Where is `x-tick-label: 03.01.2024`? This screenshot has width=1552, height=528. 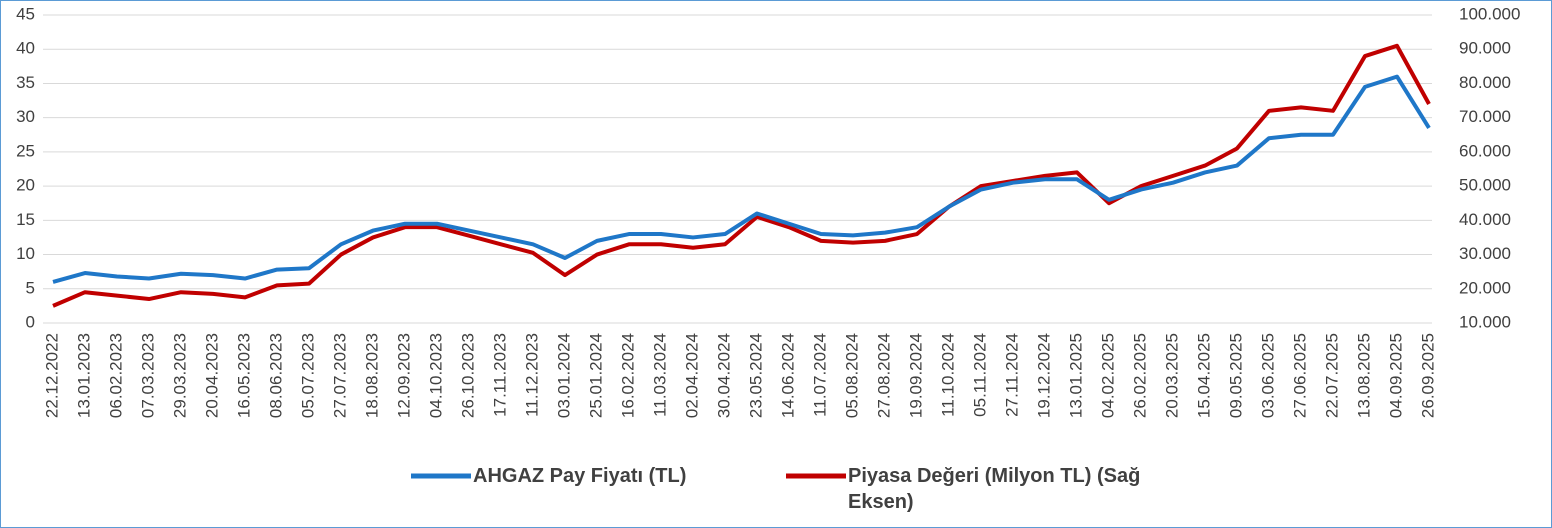 x-tick-label: 03.01.2024 is located at coordinates (563, 375).